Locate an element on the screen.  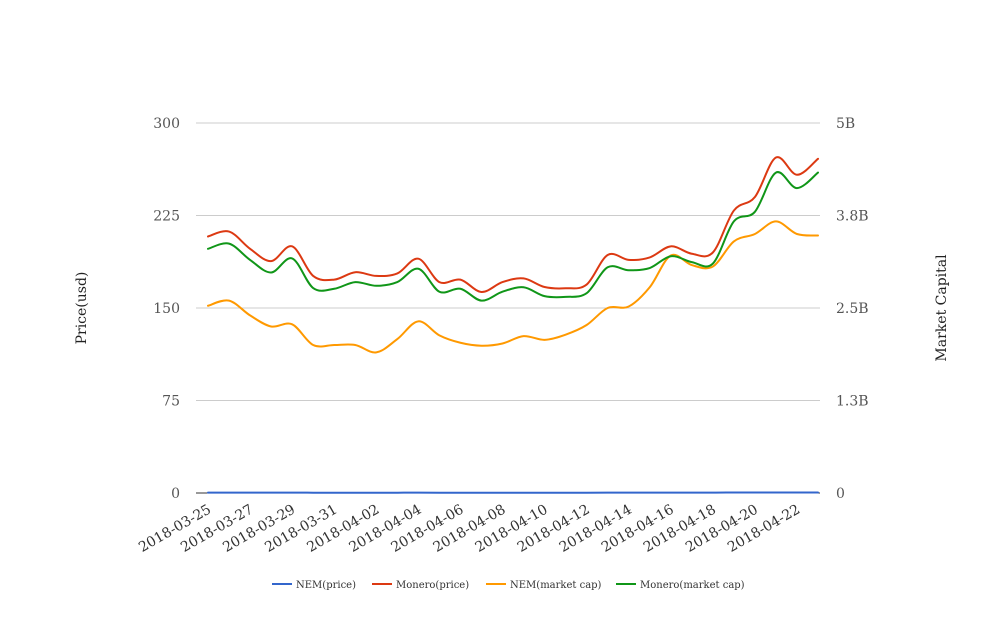
series-line-nem-market-cap is located at coordinates (513, 286).